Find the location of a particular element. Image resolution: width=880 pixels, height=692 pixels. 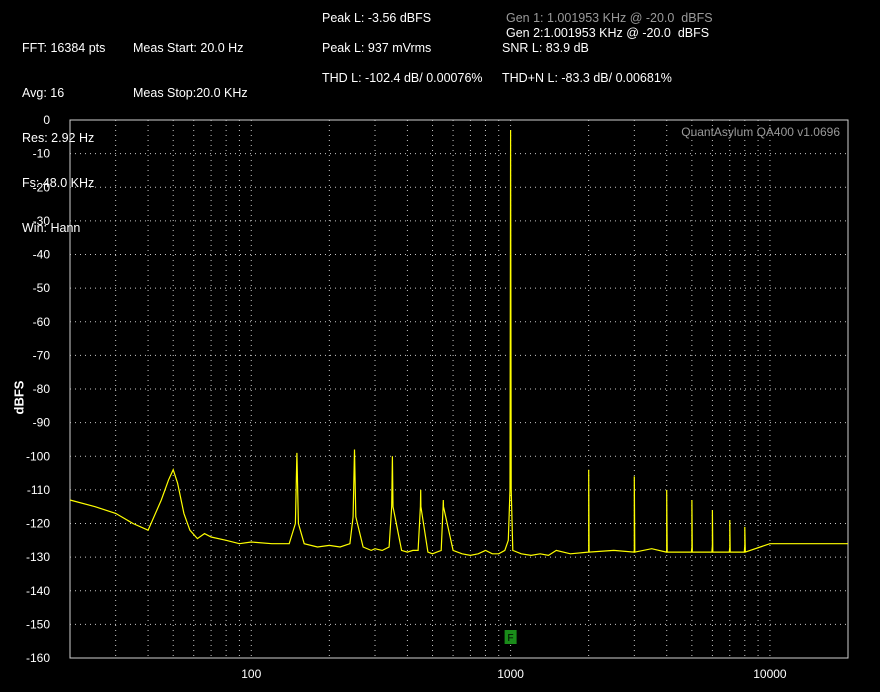

marker-box is located at coordinates (510, 637).